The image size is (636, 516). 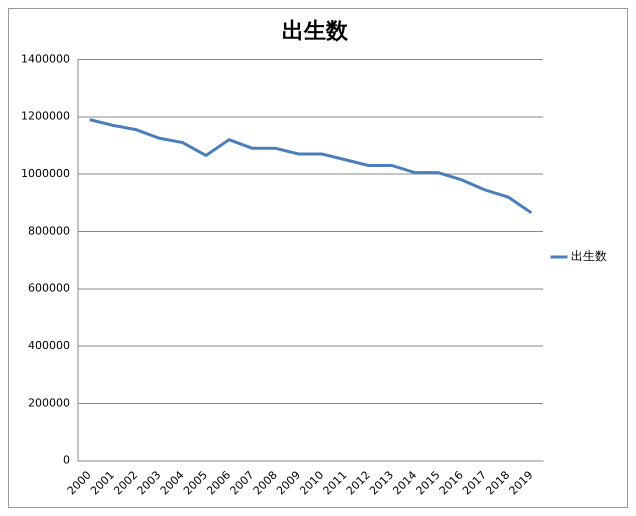 What do you see at coordinates (45, 59) in the screenshot?
I see `y-tick-label: 1400000` at bounding box center [45, 59].